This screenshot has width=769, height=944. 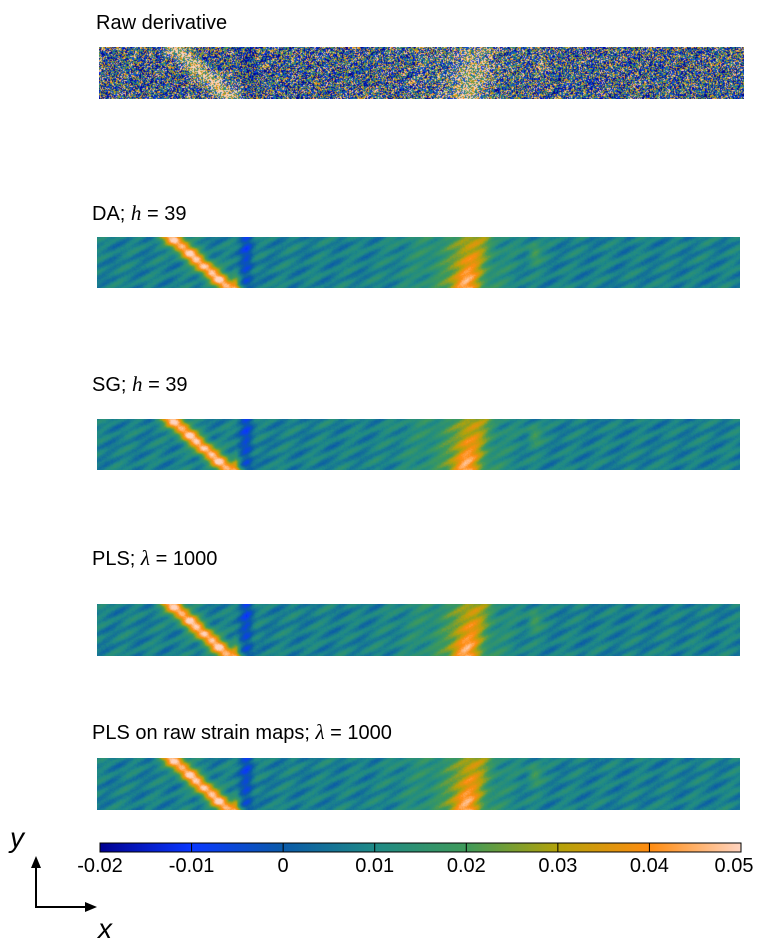 I want to click on heatmap-pls, so click(x=418, y=630).